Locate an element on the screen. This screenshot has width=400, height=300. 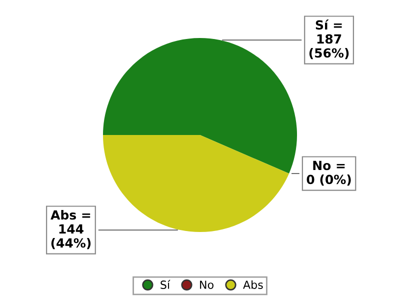
data-label: Abs = 144 (44%) is located at coordinates (70, 230).